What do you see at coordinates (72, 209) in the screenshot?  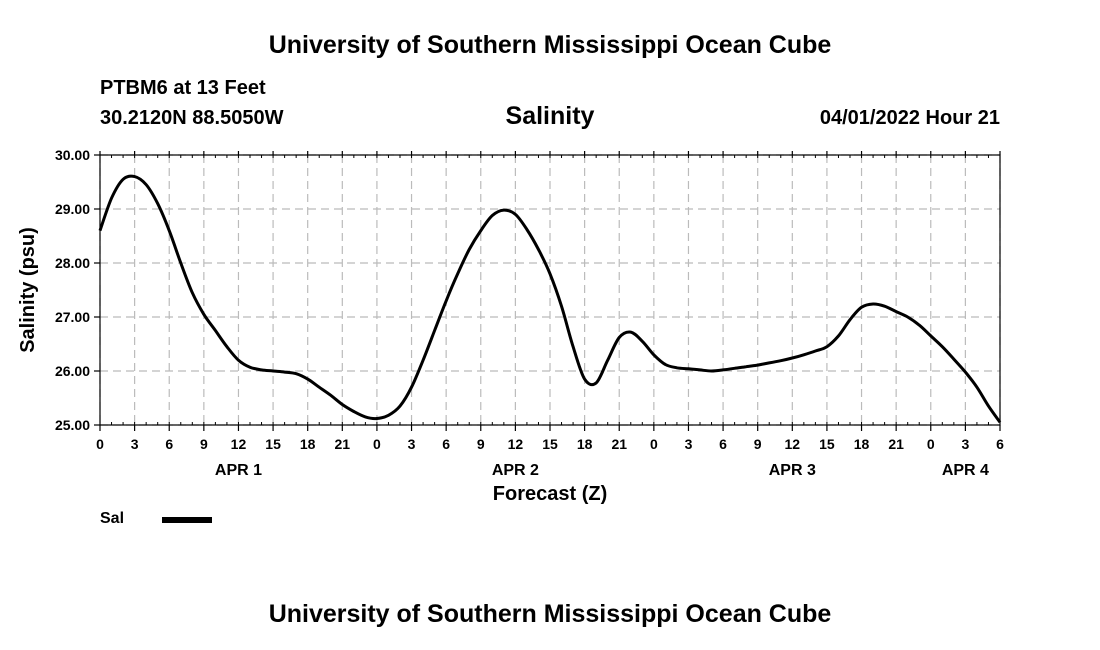 I see `y-tick-label: 29.00` at bounding box center [72, 209].